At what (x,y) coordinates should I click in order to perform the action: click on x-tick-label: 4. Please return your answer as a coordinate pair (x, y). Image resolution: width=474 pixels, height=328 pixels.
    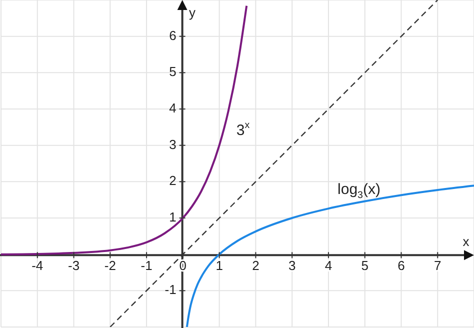
    Looking at the image, I should click on (328, 266).